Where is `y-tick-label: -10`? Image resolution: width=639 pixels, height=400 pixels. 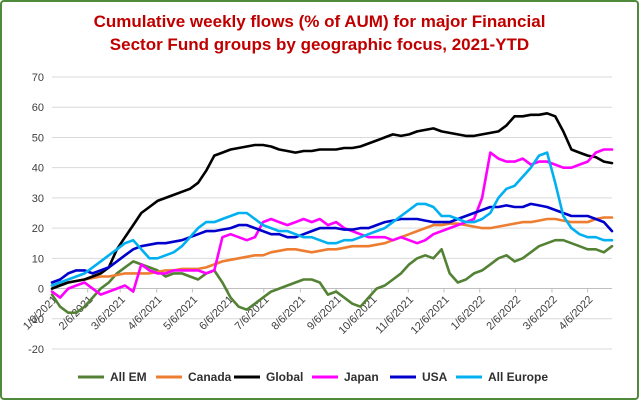
y-tick-label: -10 is located at coordinates (36, 320).